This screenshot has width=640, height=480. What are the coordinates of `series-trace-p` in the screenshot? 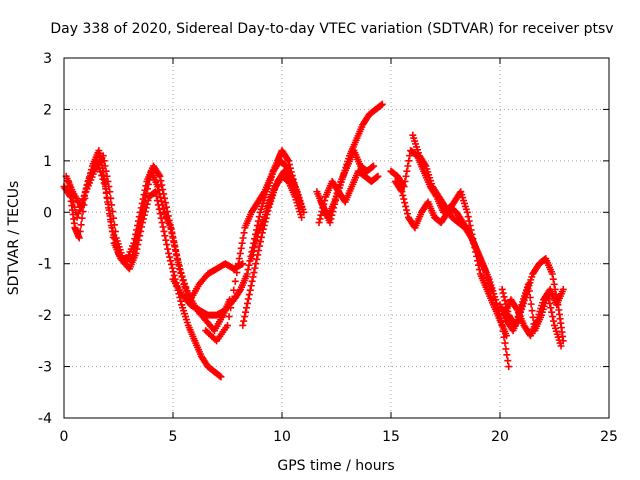 It's located at (531, 315).